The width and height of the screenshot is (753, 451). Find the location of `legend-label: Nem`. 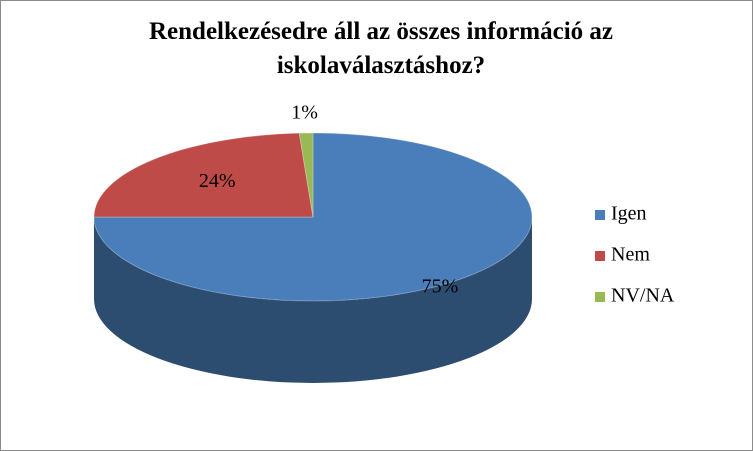

legend-label: Nem is located at coordinates (630, 255).